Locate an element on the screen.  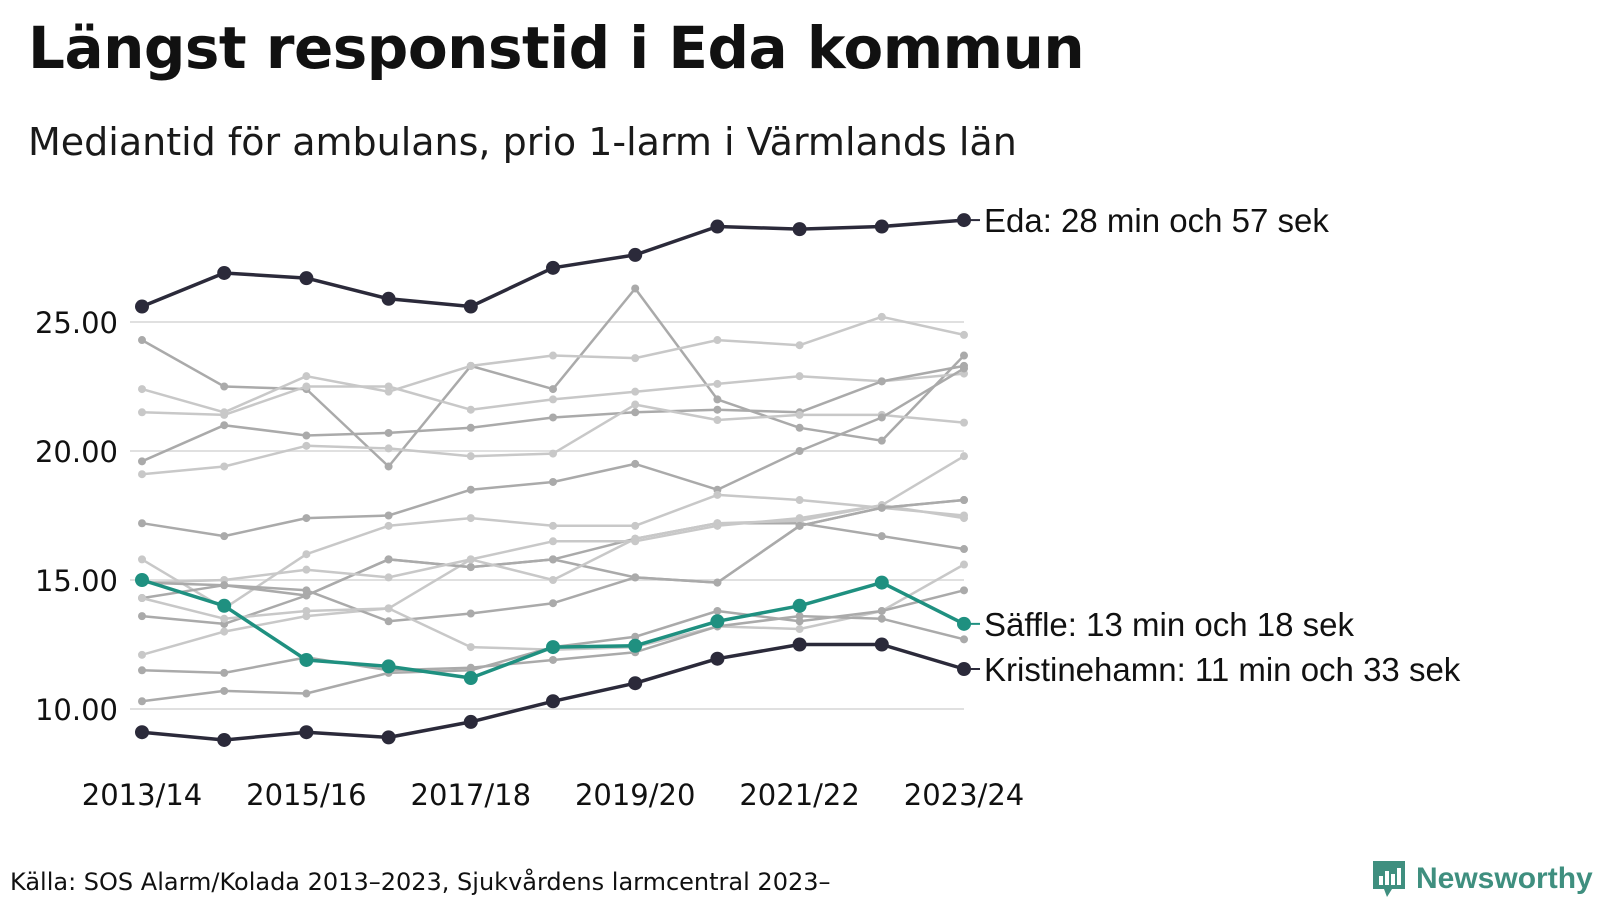
x-tick-label: 2017/18 is located at coordinates (471, 795).